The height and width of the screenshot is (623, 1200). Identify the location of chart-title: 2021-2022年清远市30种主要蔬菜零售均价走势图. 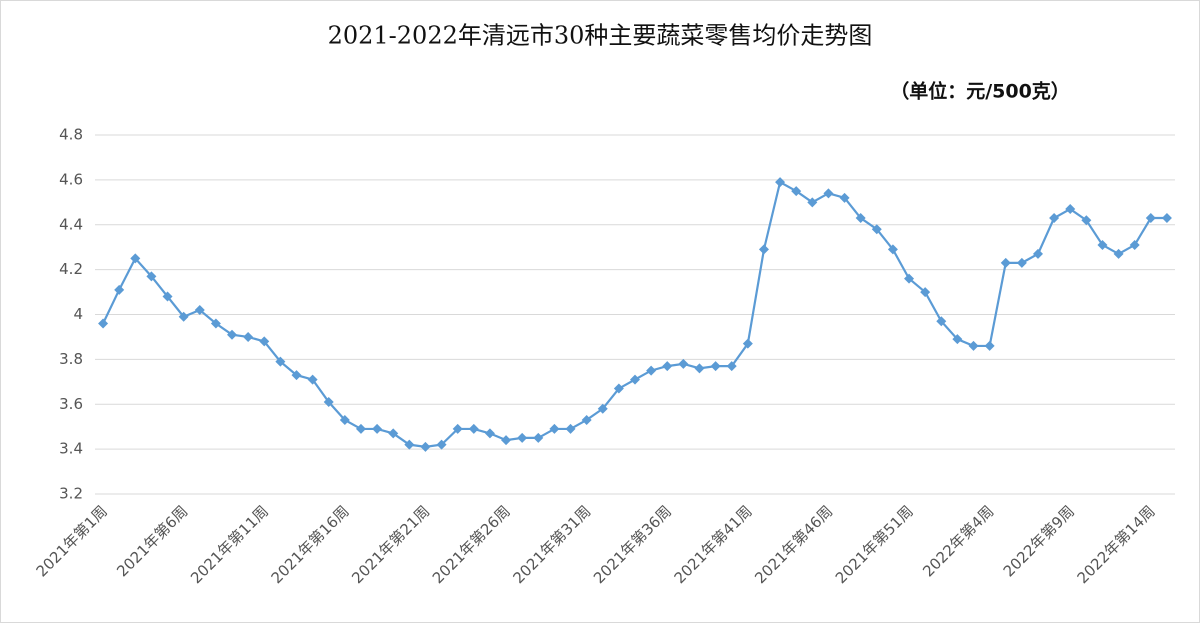
(600, 36).